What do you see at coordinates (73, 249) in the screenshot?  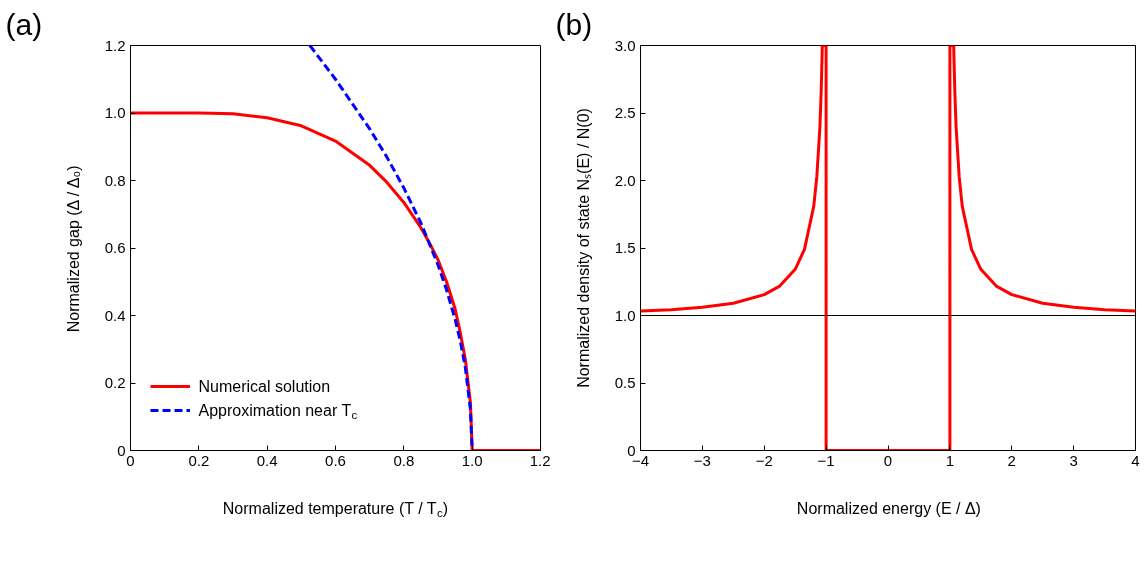 I see `y-axis-title: Normalized gap (Δ / Δ₀)` at bounding box center [73, 249].